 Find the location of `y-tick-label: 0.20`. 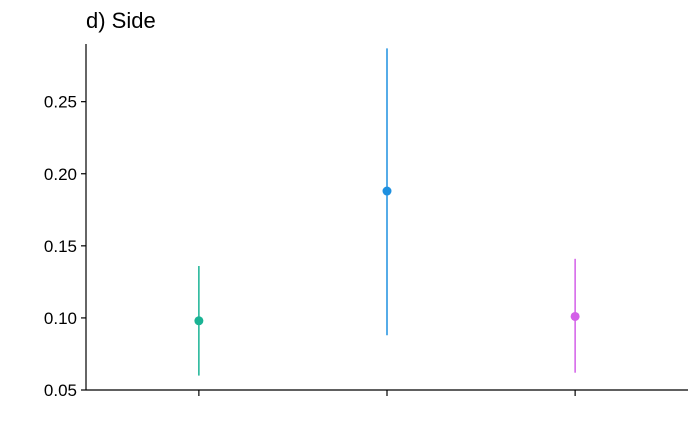

y-tick-label: 0.20 is located at coordinates (60, 174).